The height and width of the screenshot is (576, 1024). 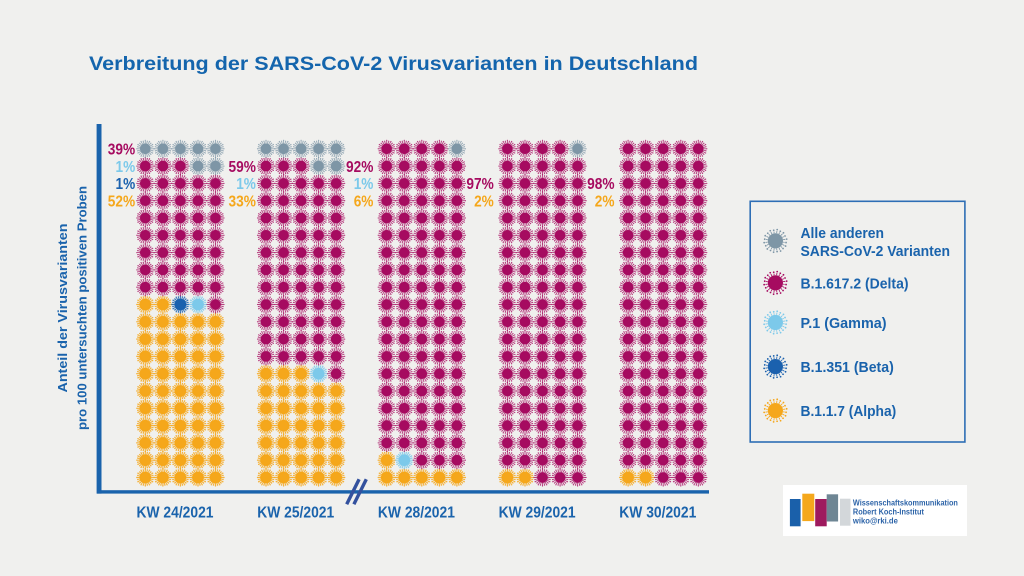 I want to click on svg-text: 59%, so click(x=242, y=167).